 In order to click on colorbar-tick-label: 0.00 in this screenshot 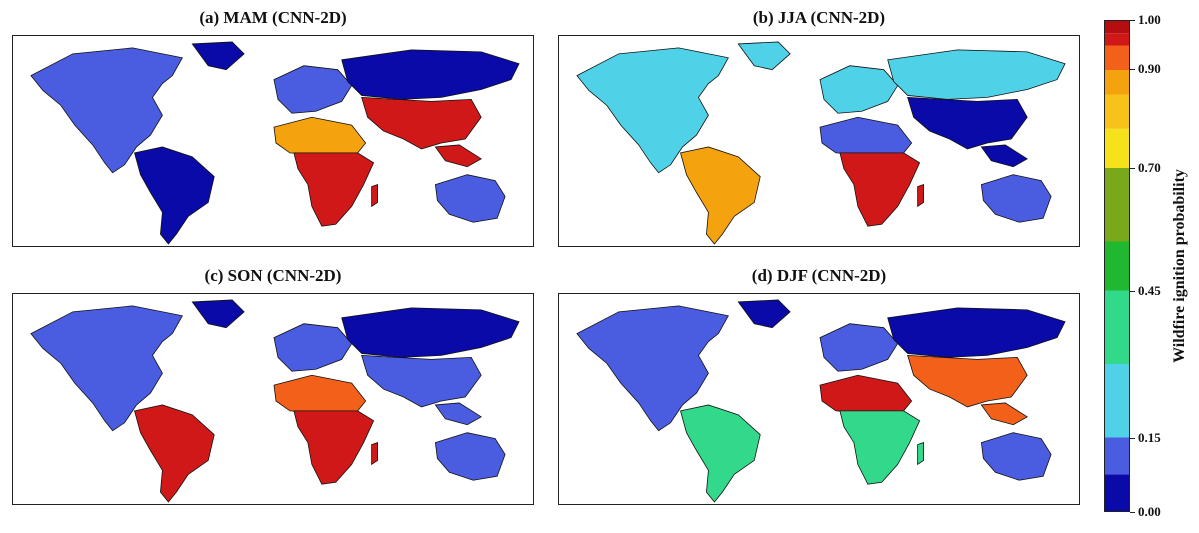, I will do `click(1149, 511)`.